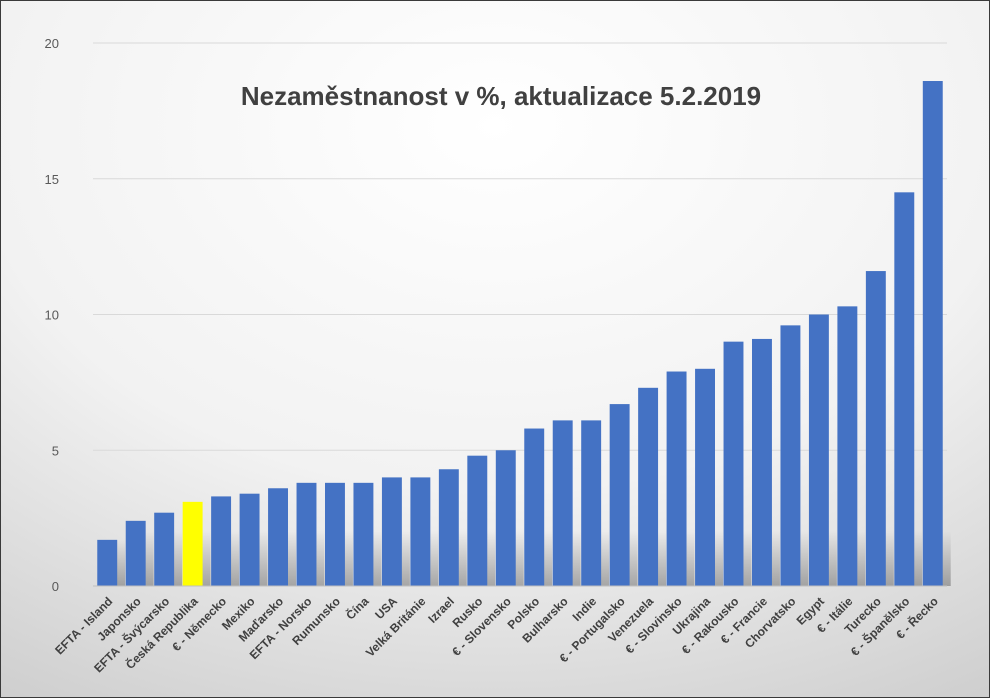 Image resolution: width=990 pixels, height=698 pixels. Describe the element at coordinates (52, 179) in the screenshot. I see `y-tick-label: 15` at that location.